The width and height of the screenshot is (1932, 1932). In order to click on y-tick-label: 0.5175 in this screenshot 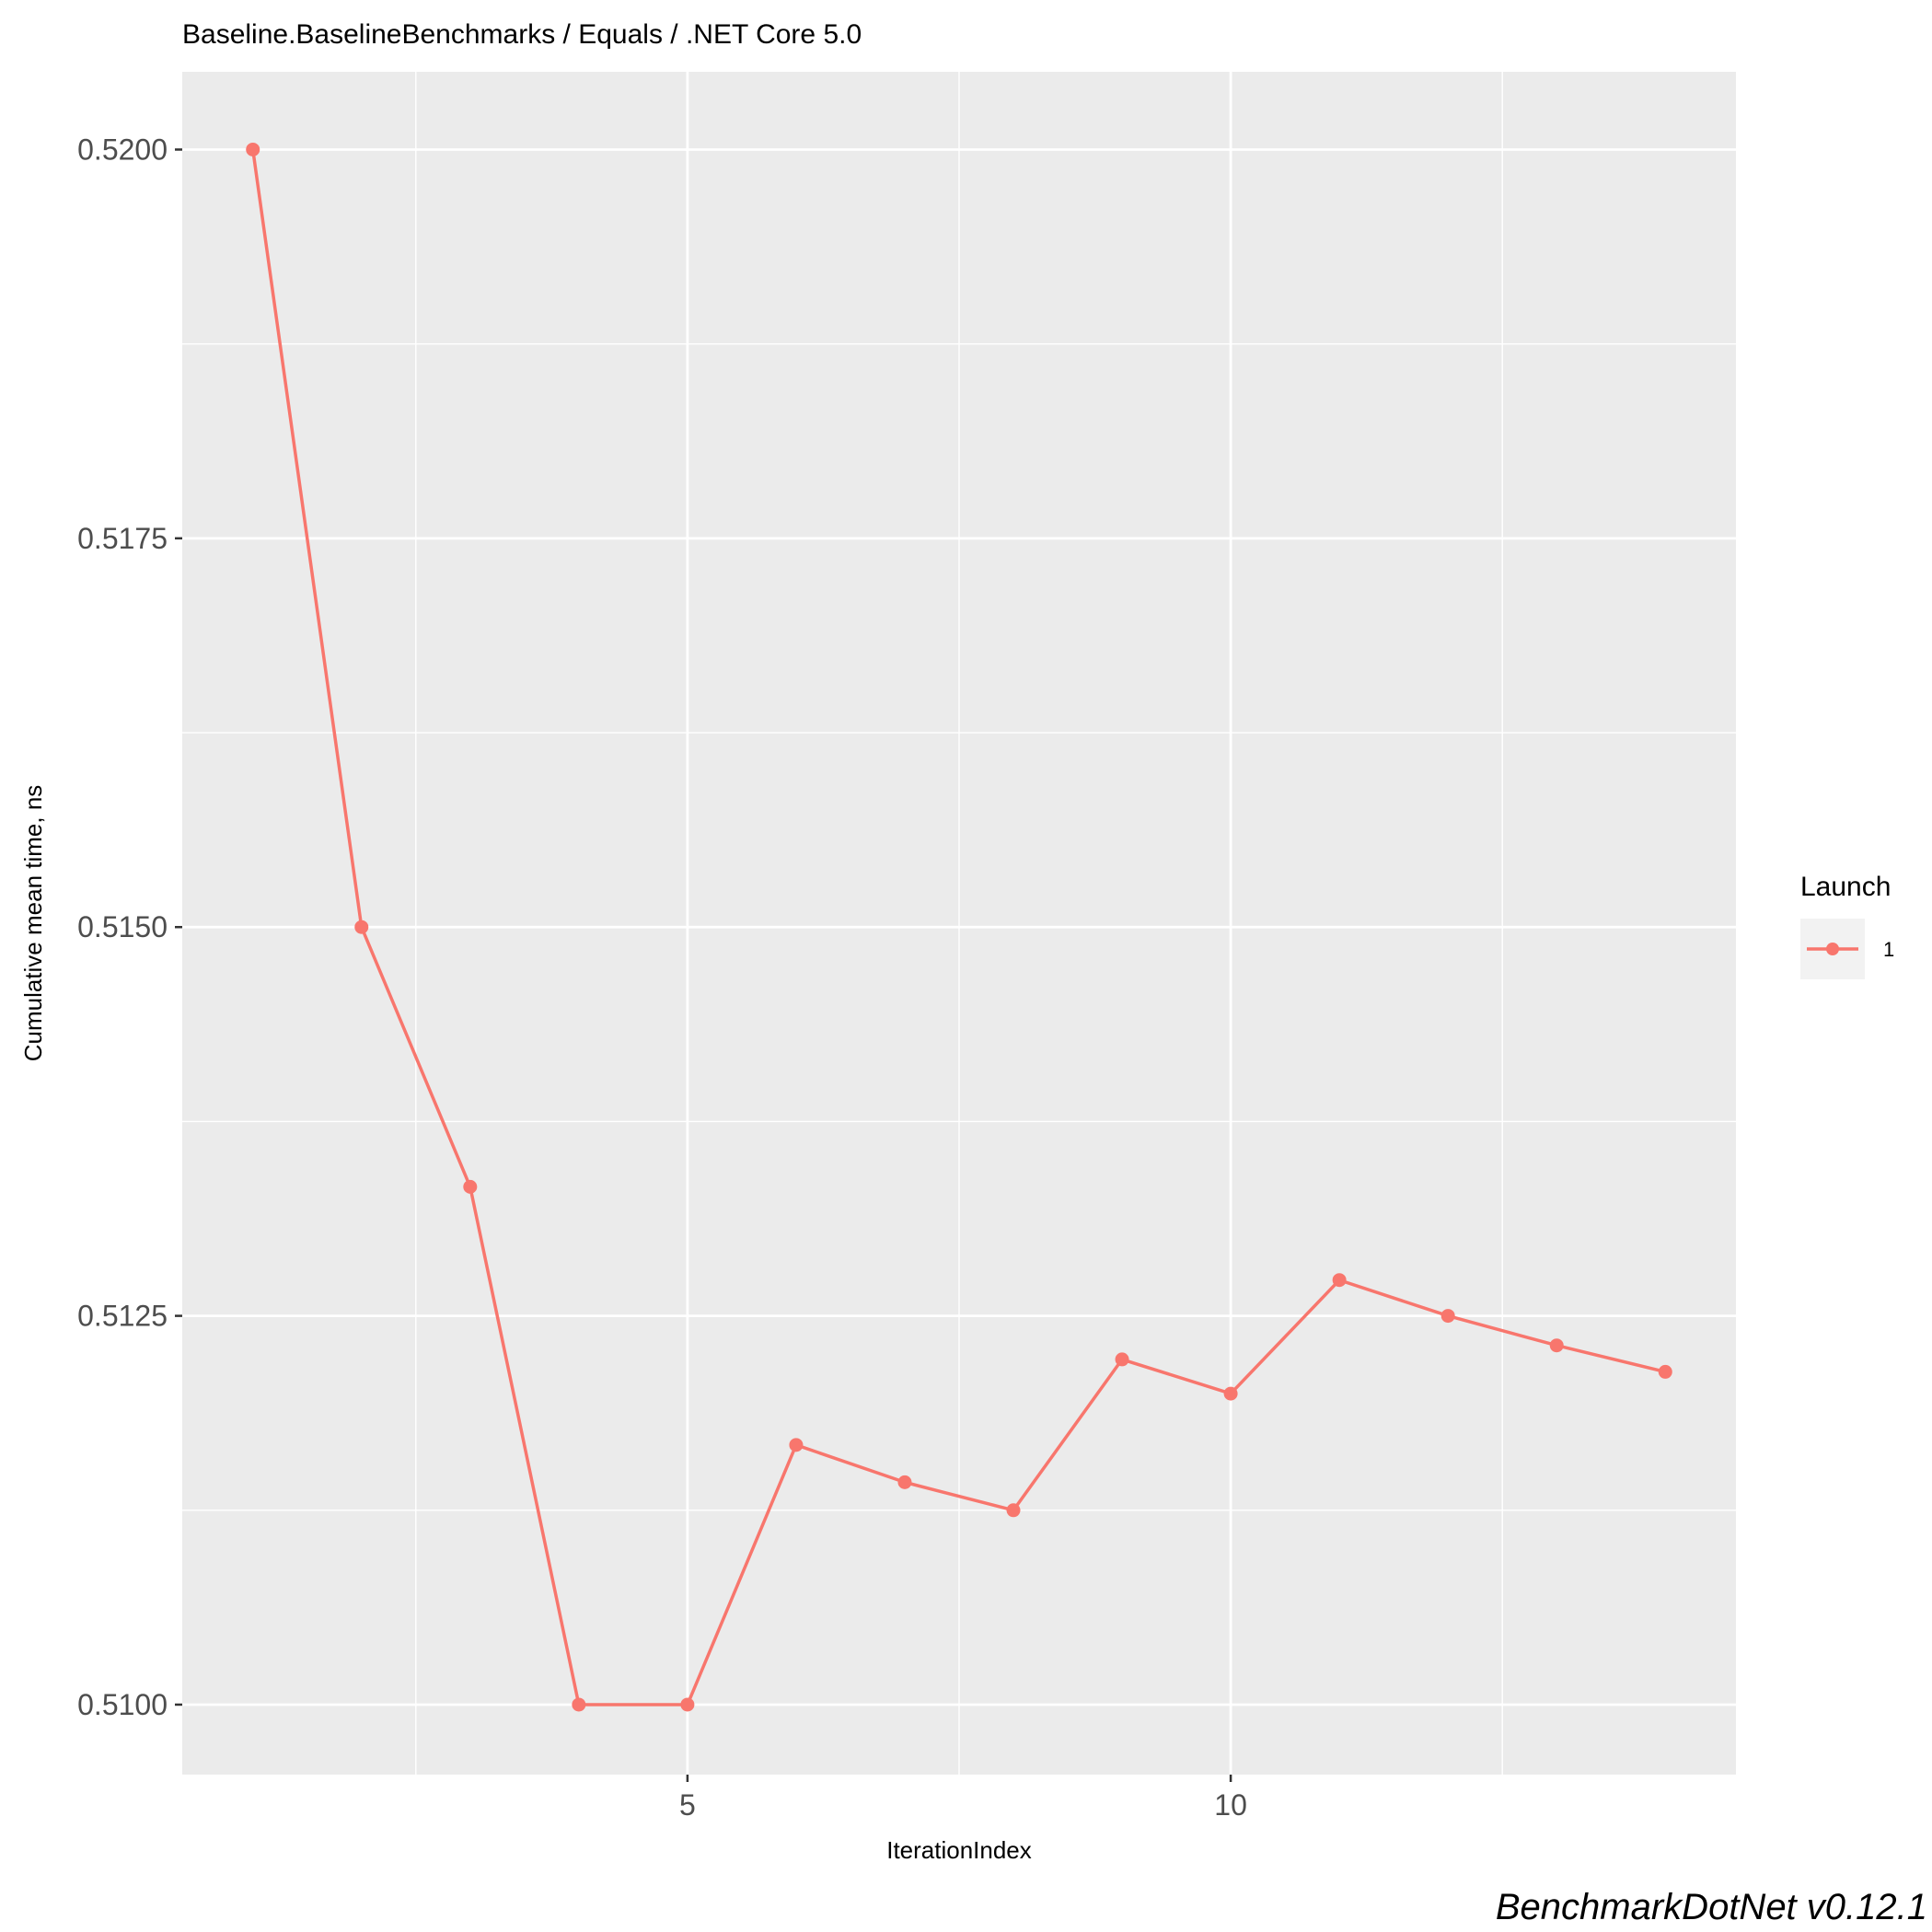, I will do `click(122, 539)`.